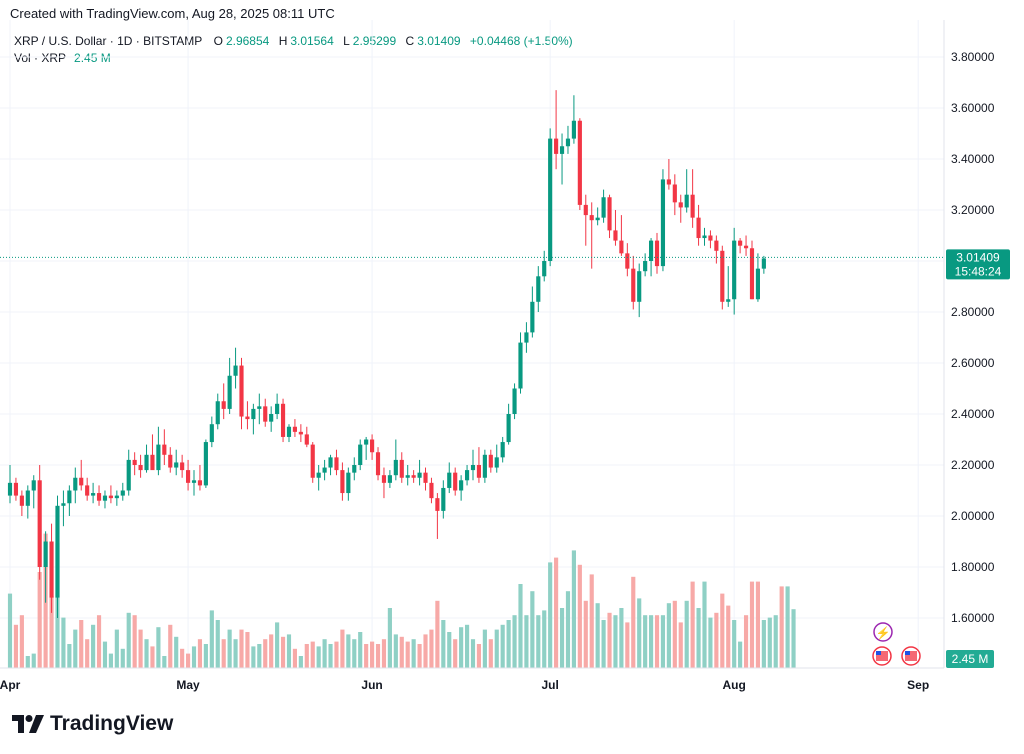 The height and width of the screenshot is (754, 1024). I want to click on event-icons: ⚡, so click(896, 644).